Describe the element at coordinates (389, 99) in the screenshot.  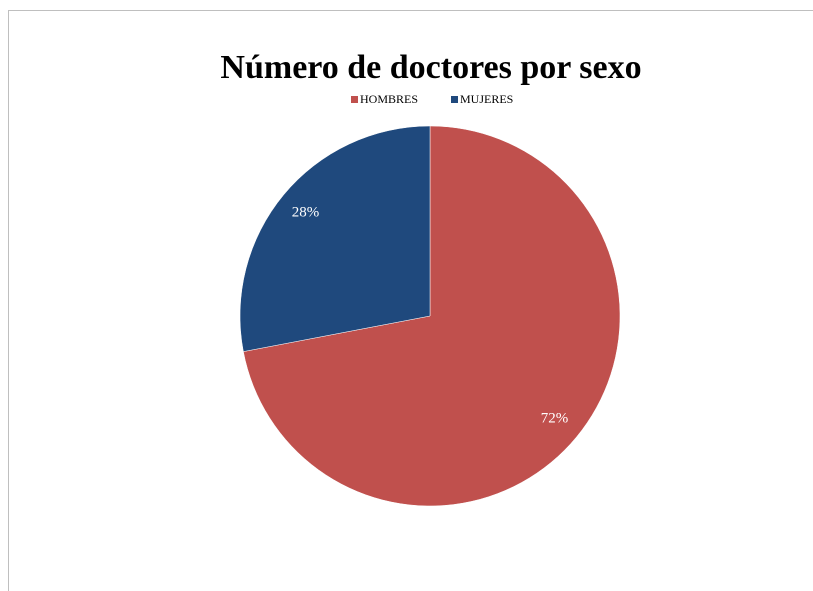
I see `legend-label: HOMBRES` at that location.